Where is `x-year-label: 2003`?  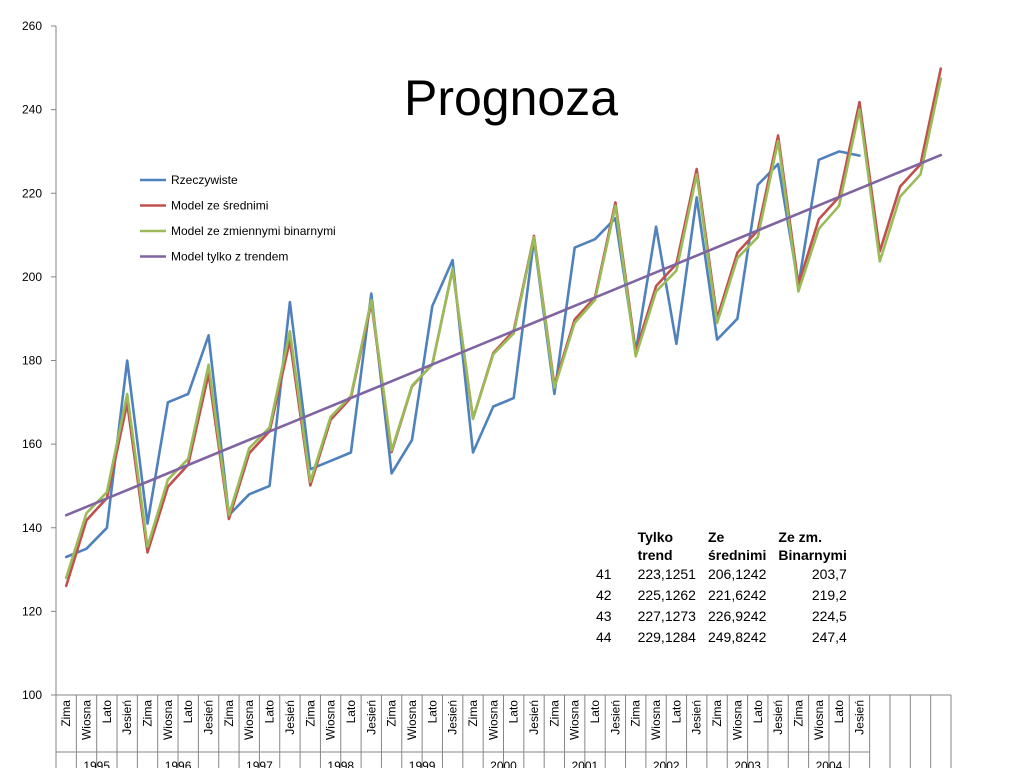
x-year-label: 2003 is located at coordinates (747, 763).